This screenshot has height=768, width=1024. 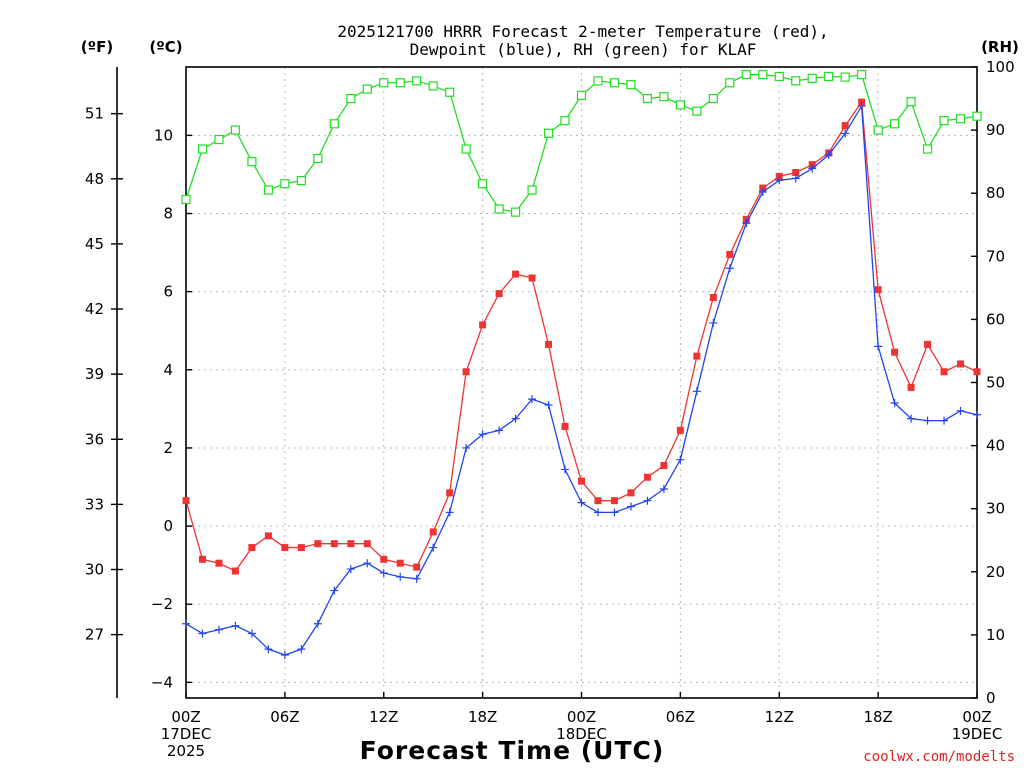 What do you see at coordinates (995, 509) in the screenshot?
I see `rh-tick-label: 30` at bounding box center [995, 509].